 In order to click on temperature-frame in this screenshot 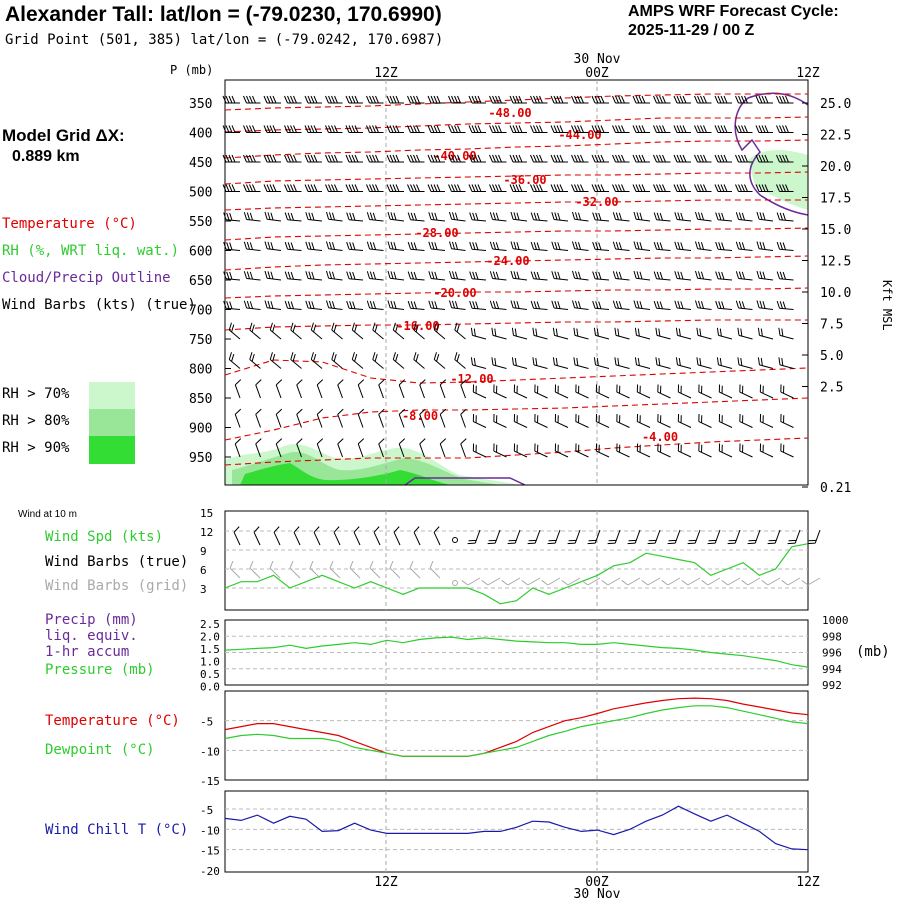, I will do `click(516, 735)`.